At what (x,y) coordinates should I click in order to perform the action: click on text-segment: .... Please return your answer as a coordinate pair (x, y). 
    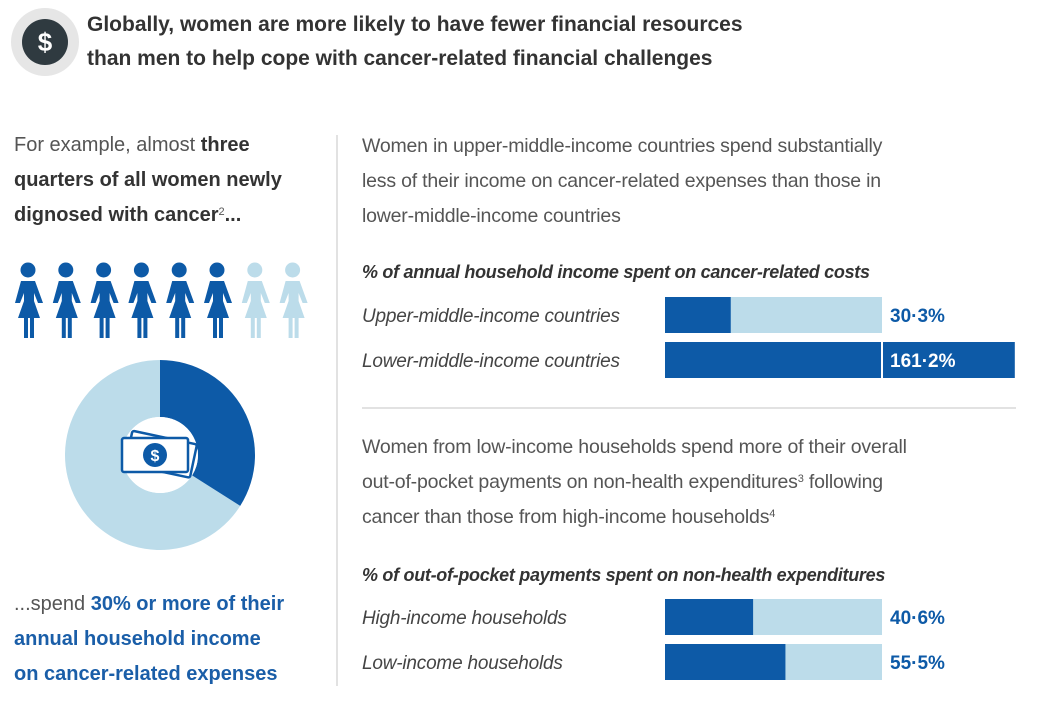
    Looking at the image, I should click on (233, 215).